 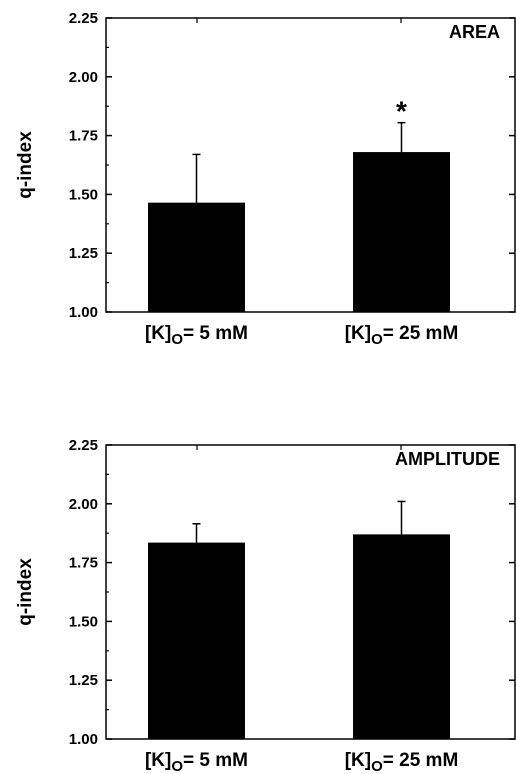 What do you see at coordinates (474, 32) in the screenshot?
I see `panel-label: AREA` at bounding box center [474, 32].